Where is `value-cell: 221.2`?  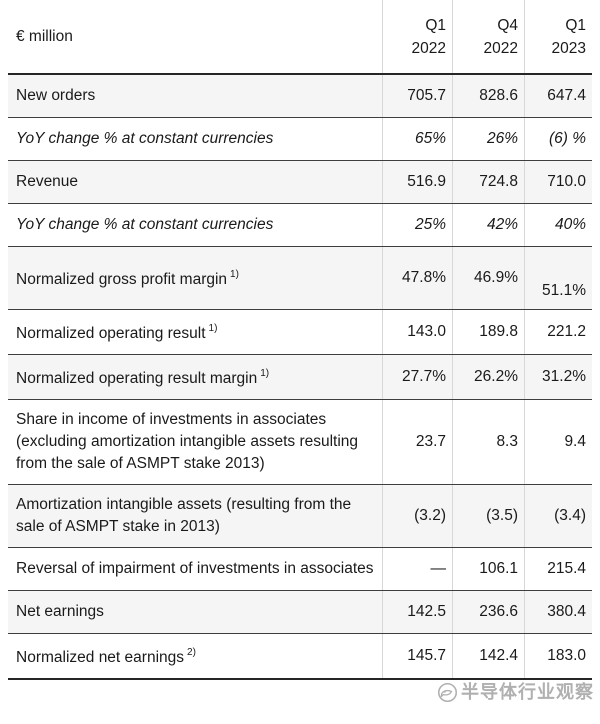 value-cell: 221.2 is located at coordinates (558, 332).